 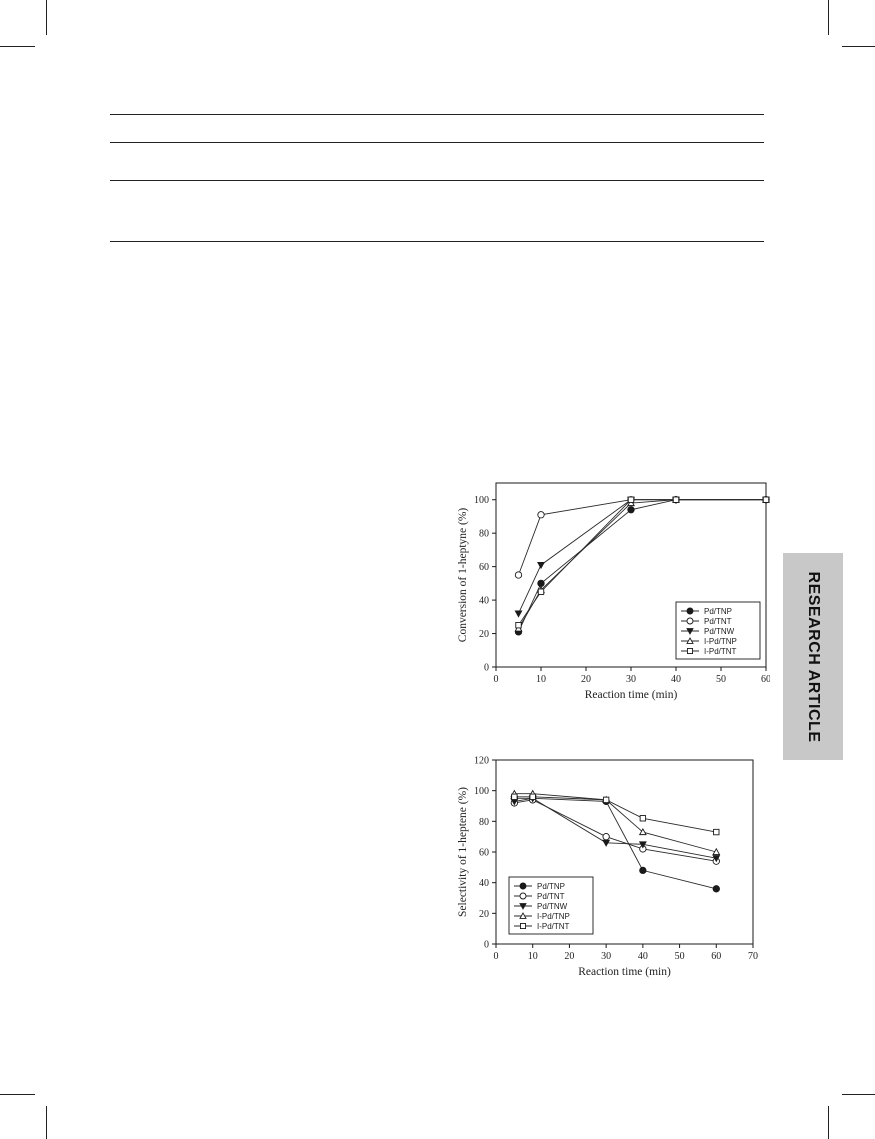 I want to click on table-rule-body, so click(x=437, y=180).